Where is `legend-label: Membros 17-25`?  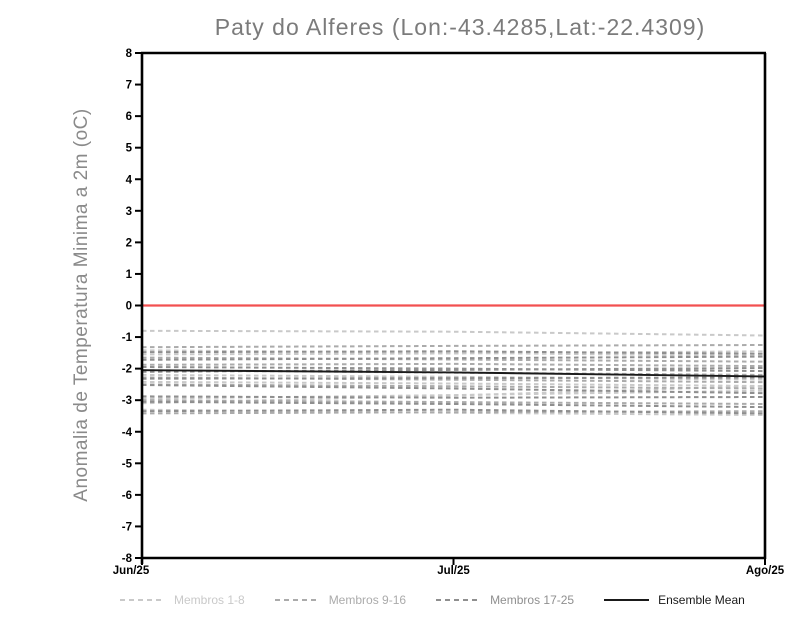 legend-label: Membros 17-25 is located at coordinates (532, 600).